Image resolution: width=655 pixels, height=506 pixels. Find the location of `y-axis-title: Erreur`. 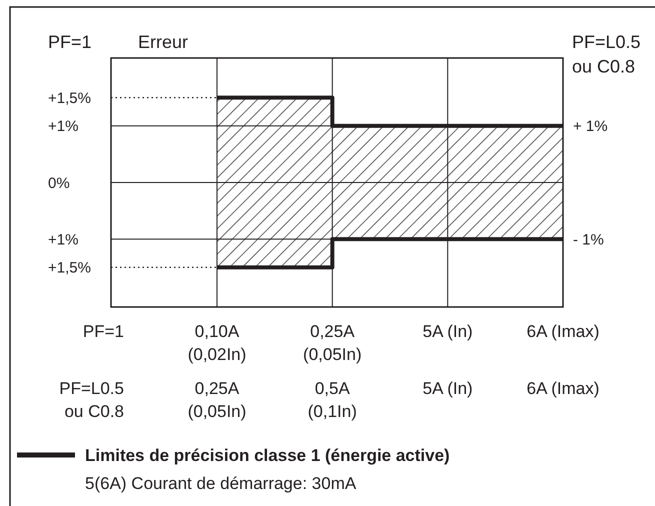

y-axis-title: Erreur is located at coordinates (163, 42).